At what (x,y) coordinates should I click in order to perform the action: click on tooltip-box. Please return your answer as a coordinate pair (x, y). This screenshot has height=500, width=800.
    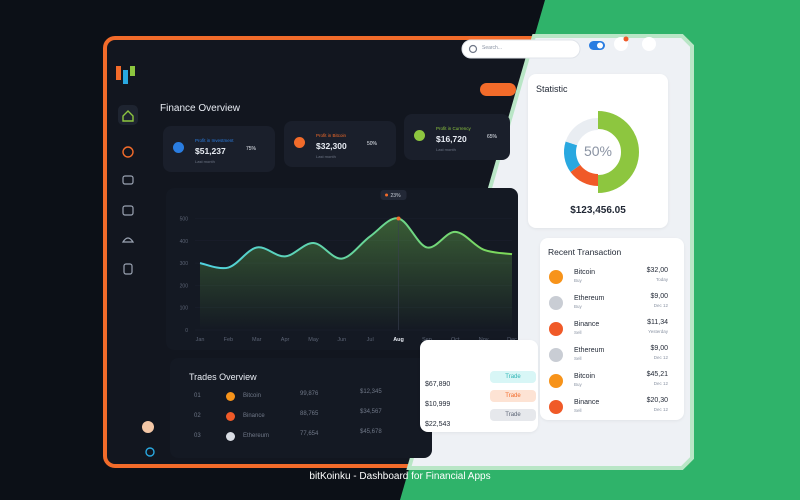
    Looking at the image, I should click on (393, 195).